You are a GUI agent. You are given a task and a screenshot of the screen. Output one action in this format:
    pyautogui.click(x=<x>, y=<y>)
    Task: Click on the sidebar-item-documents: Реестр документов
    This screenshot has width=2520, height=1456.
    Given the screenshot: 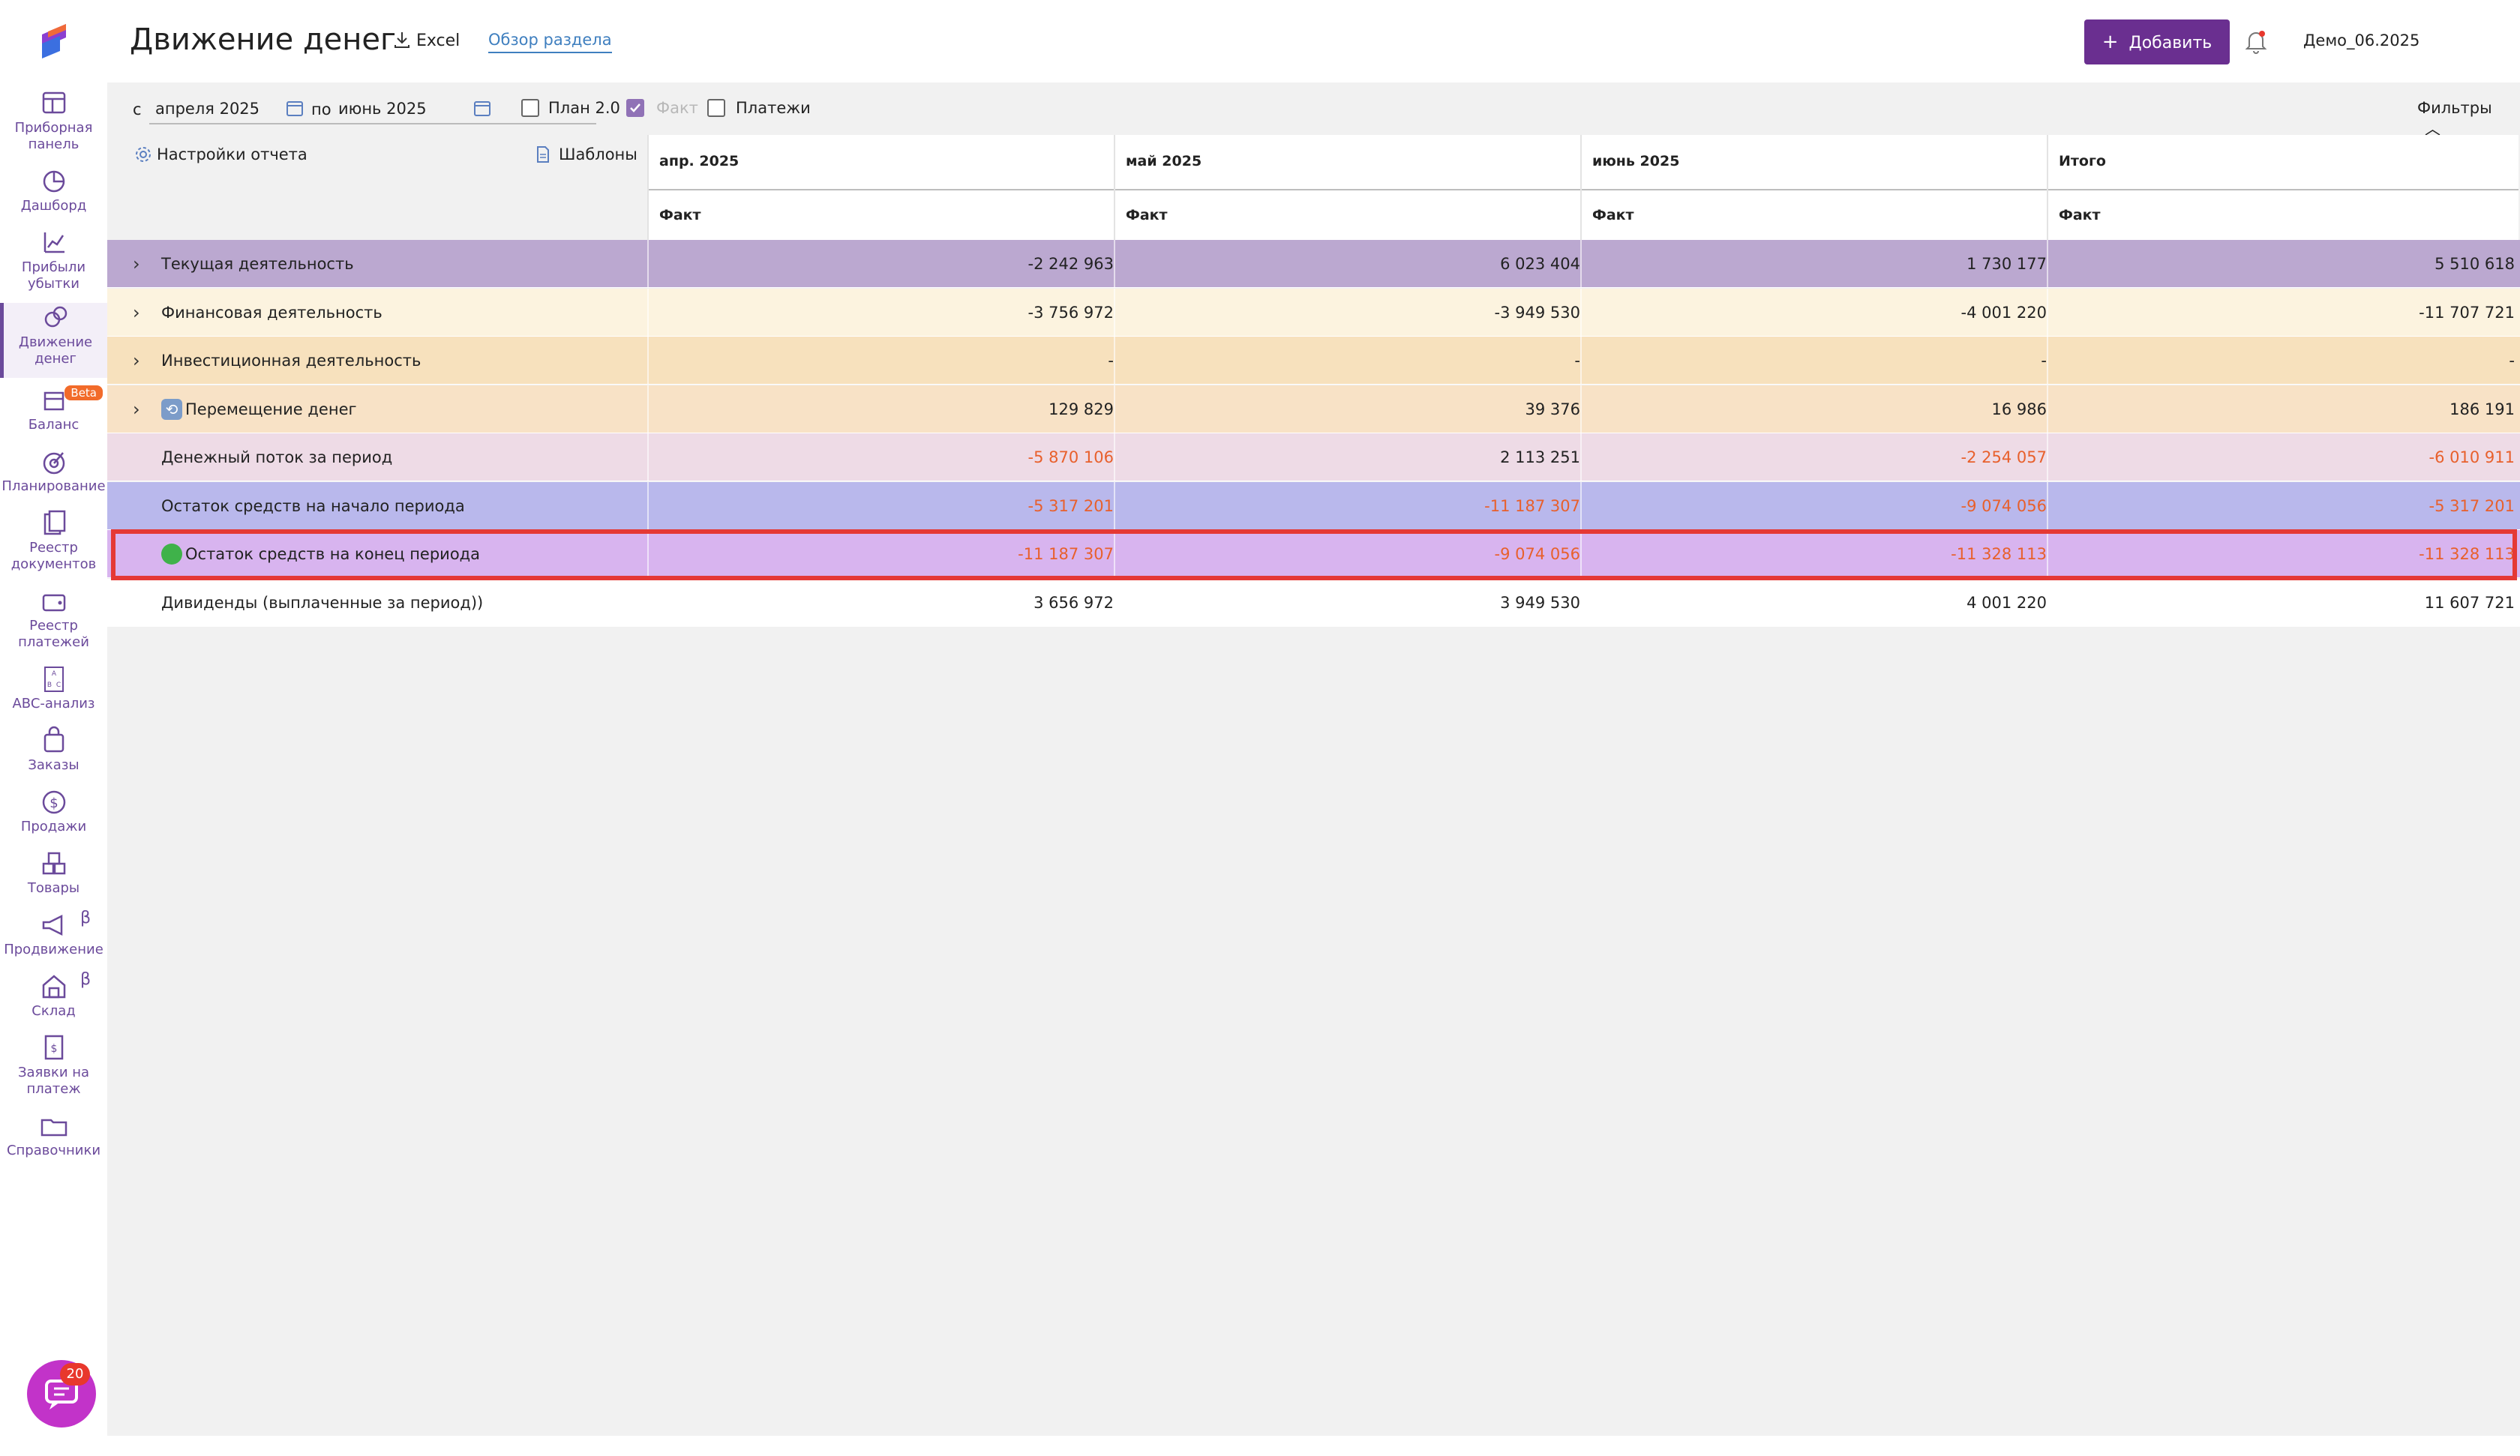 What is the action you would take?
    pyautogui.click(x=53, y=540)
    